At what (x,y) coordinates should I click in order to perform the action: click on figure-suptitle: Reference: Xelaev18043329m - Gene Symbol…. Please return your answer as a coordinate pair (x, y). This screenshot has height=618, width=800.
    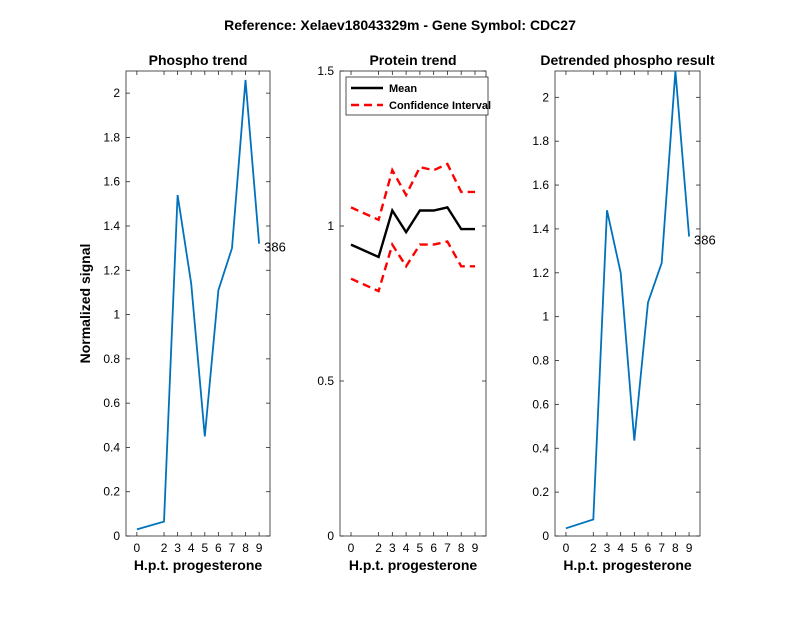
    Looking at the image, I should click on (400, 25).